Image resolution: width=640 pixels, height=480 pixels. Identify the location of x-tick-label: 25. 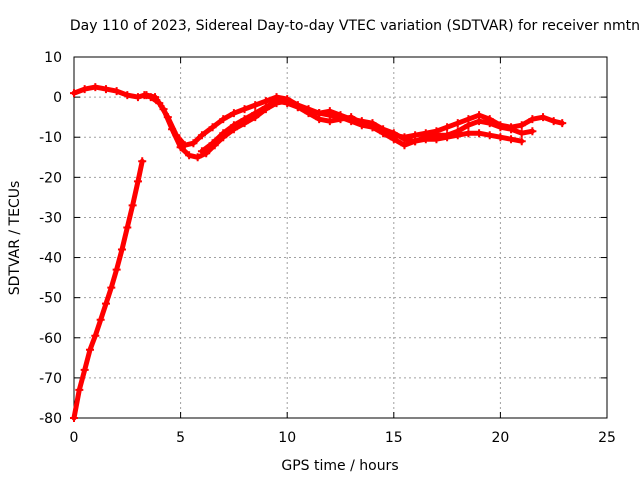
(607, 438).